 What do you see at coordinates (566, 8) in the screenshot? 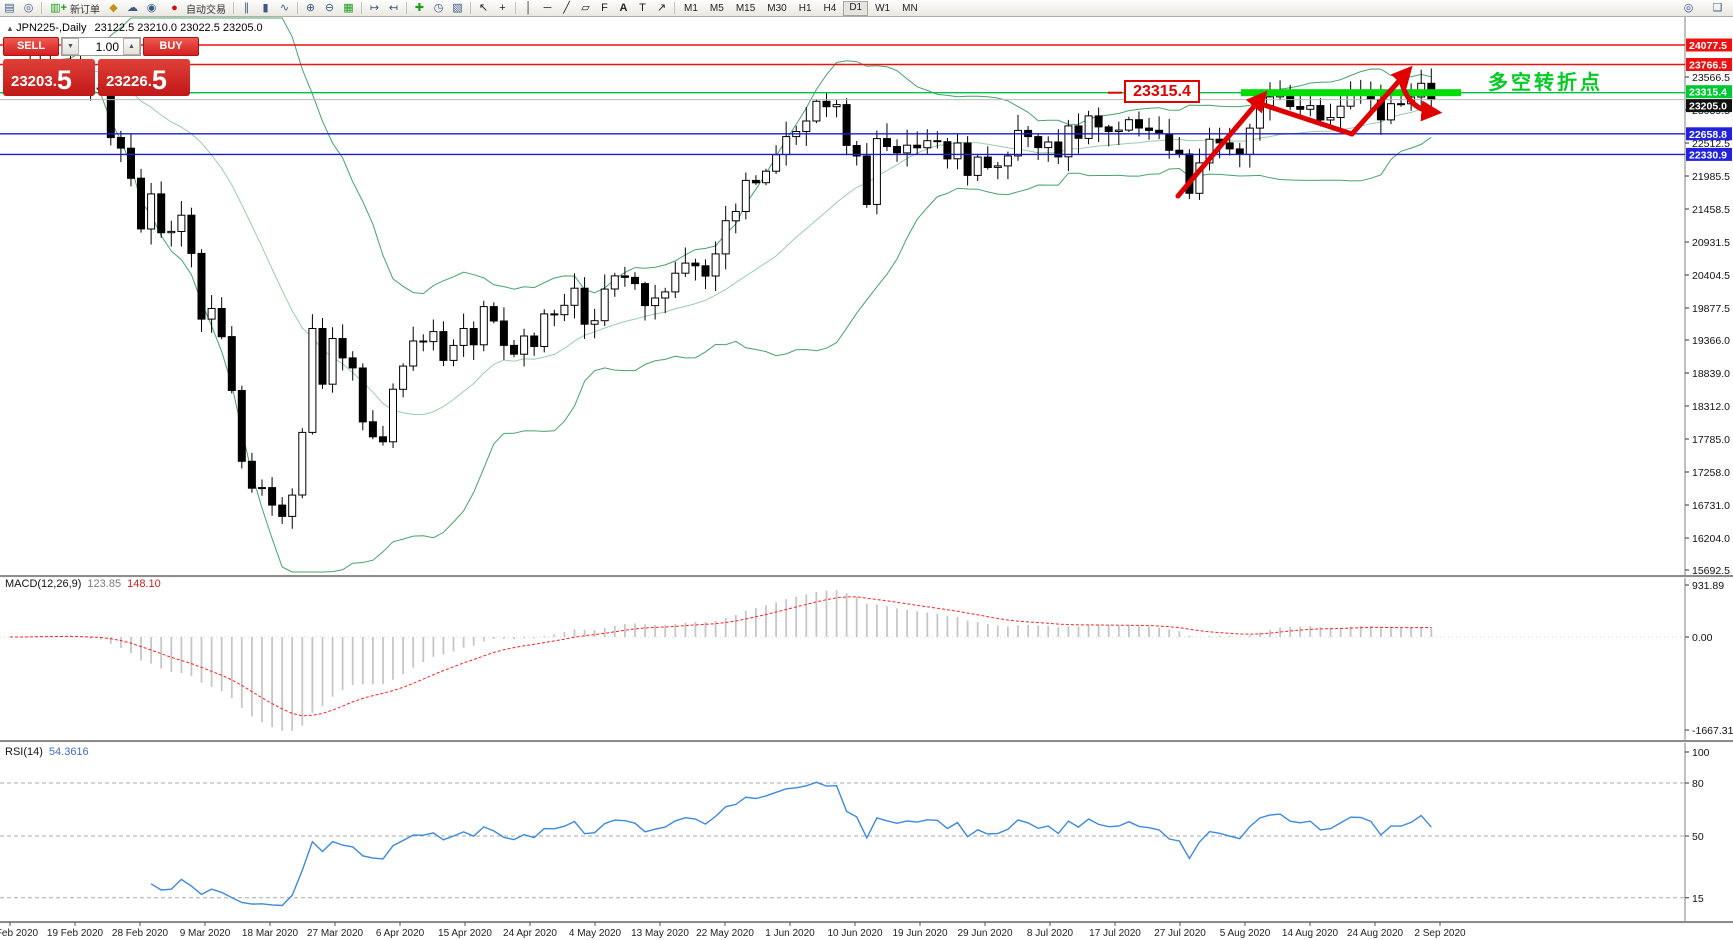
I see `trendline-icon: ╱` at bounding box center [566, 8].